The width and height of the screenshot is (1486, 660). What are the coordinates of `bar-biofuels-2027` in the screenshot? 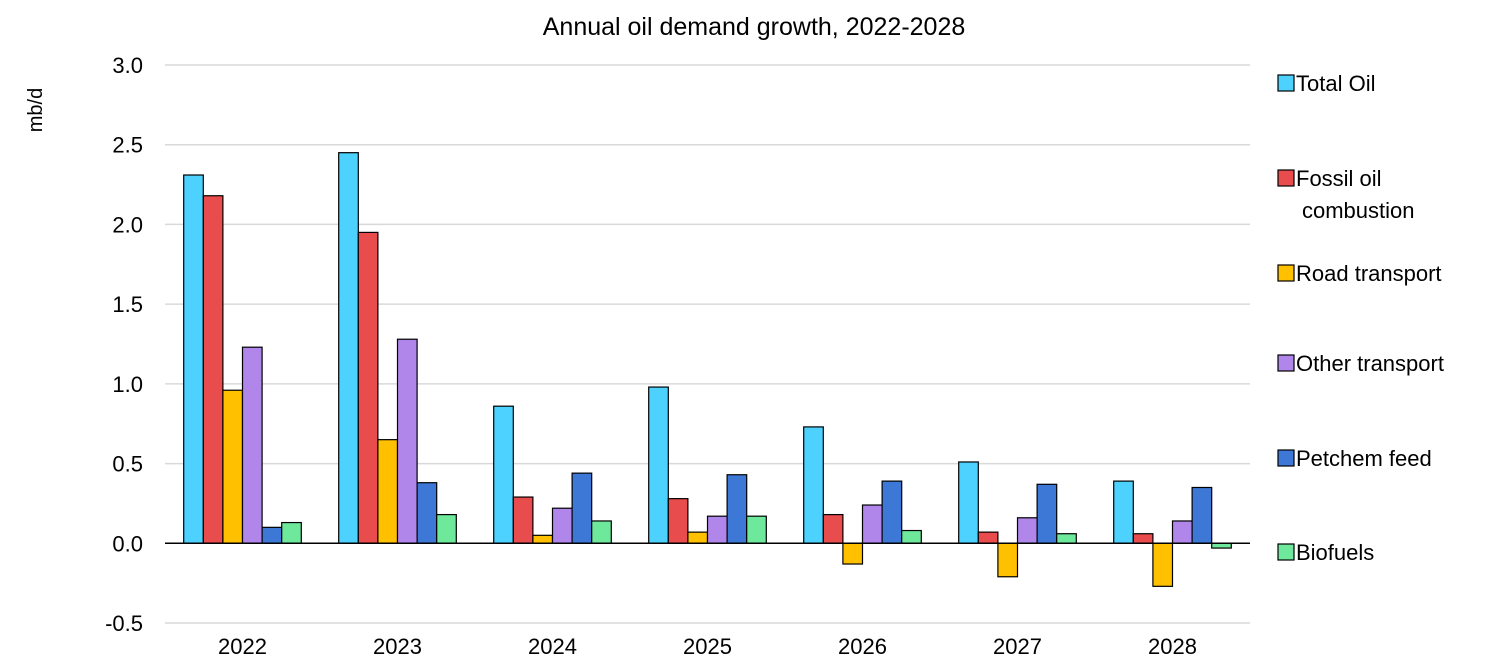 It's located at (1066, 538).